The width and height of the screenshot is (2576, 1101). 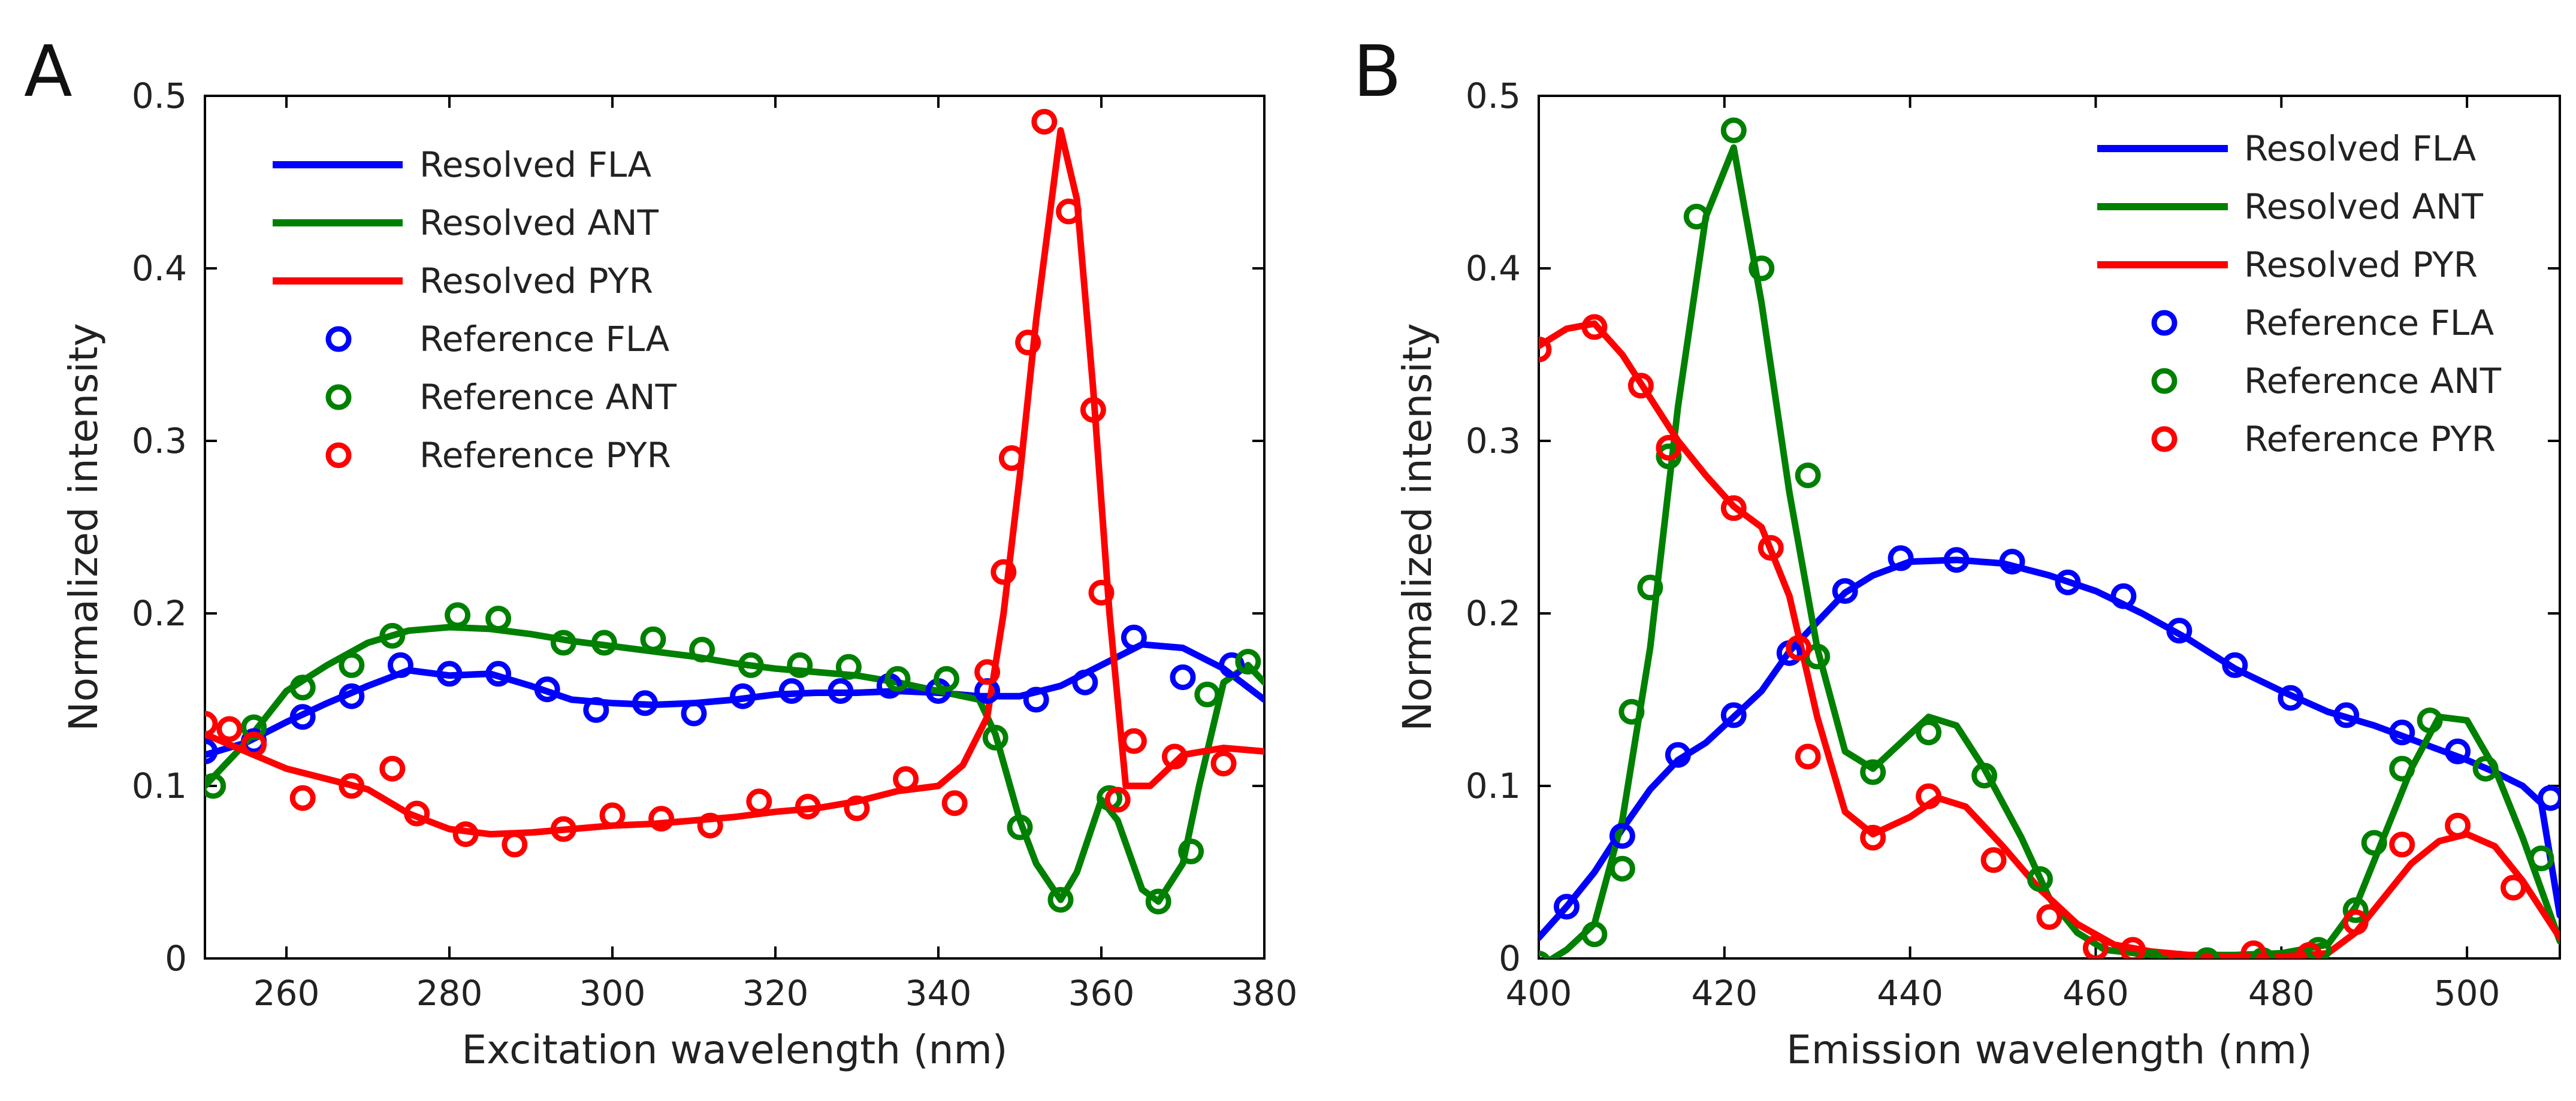 What do you see at coordinates (338, 455) in the screenshot?
I see `legend-swatch-reference-pyr` at bounding box center [338, 455].